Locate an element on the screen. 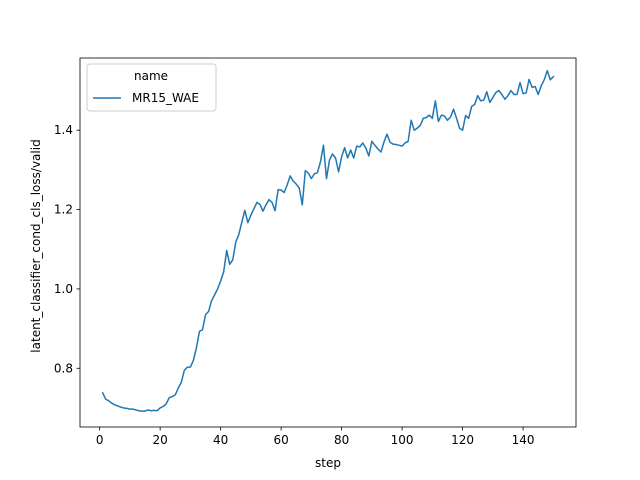 This screenshot has height=480, width=640. x-axis-label: step is located at coordinates (328, 463).